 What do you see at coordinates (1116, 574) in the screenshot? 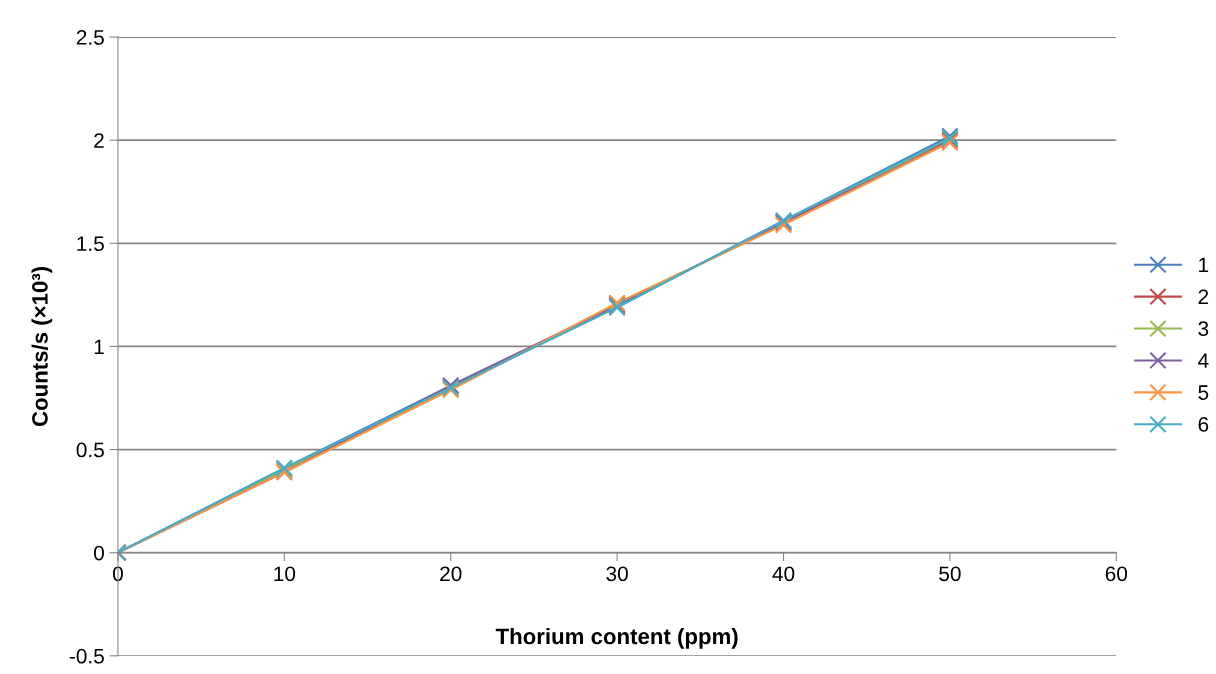
I see `x-tick-label: 60` at bounding box center [1116, 574].